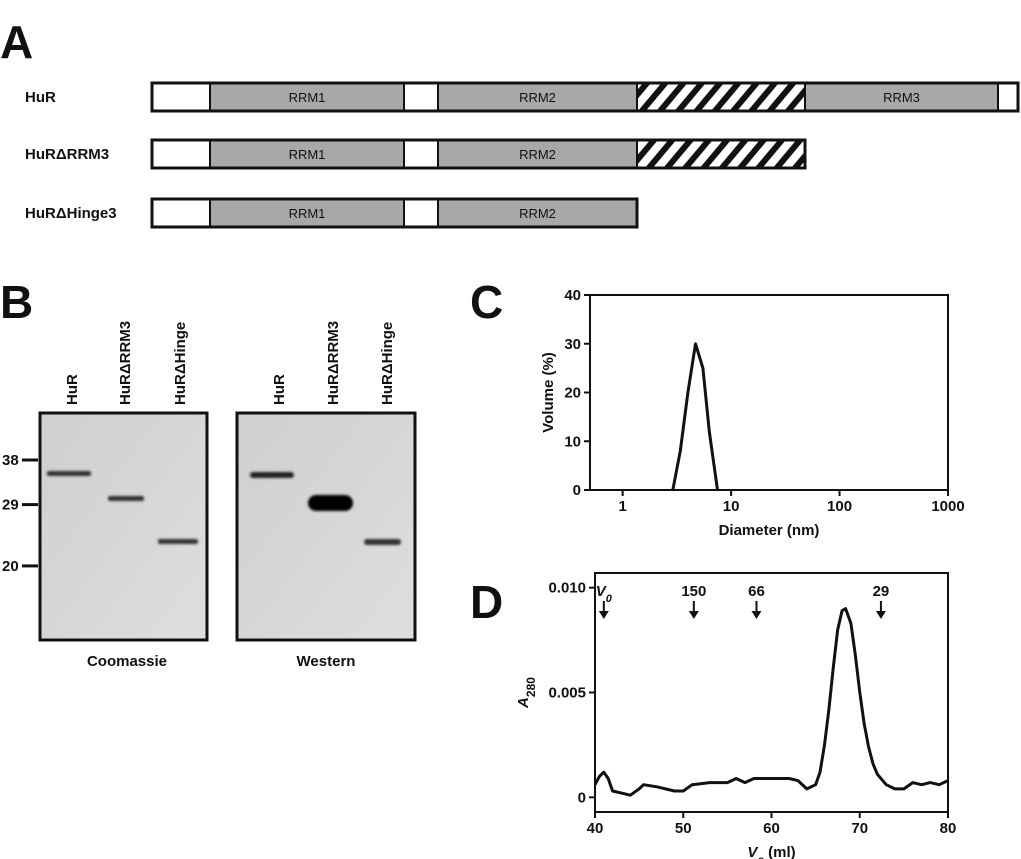  Describe the element at coordinates (572, 441) in the screenshot. I see `y-tick-label: 10` at that location.